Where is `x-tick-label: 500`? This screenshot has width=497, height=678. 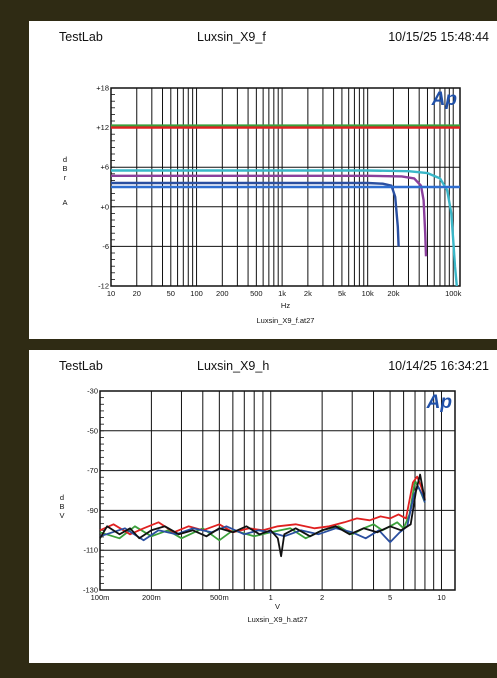 x-tick-label: 500 is located at coordinates (256, 293).